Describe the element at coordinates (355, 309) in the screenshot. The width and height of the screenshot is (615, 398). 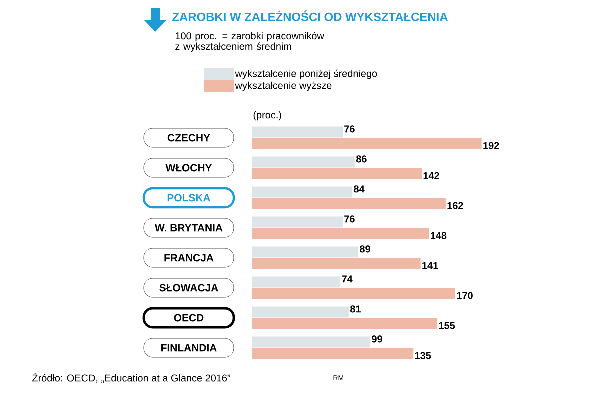
I see `data-label: 81` at that location.